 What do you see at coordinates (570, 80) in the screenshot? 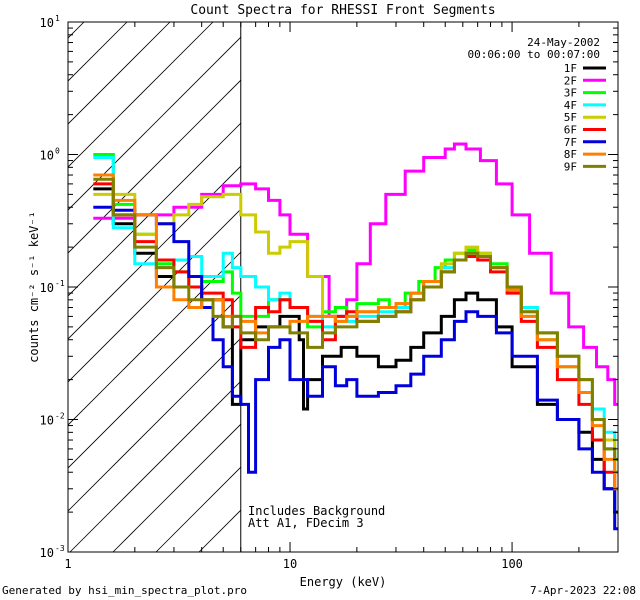
I see `legend-label: 2F` at bounding box center [570, 80].